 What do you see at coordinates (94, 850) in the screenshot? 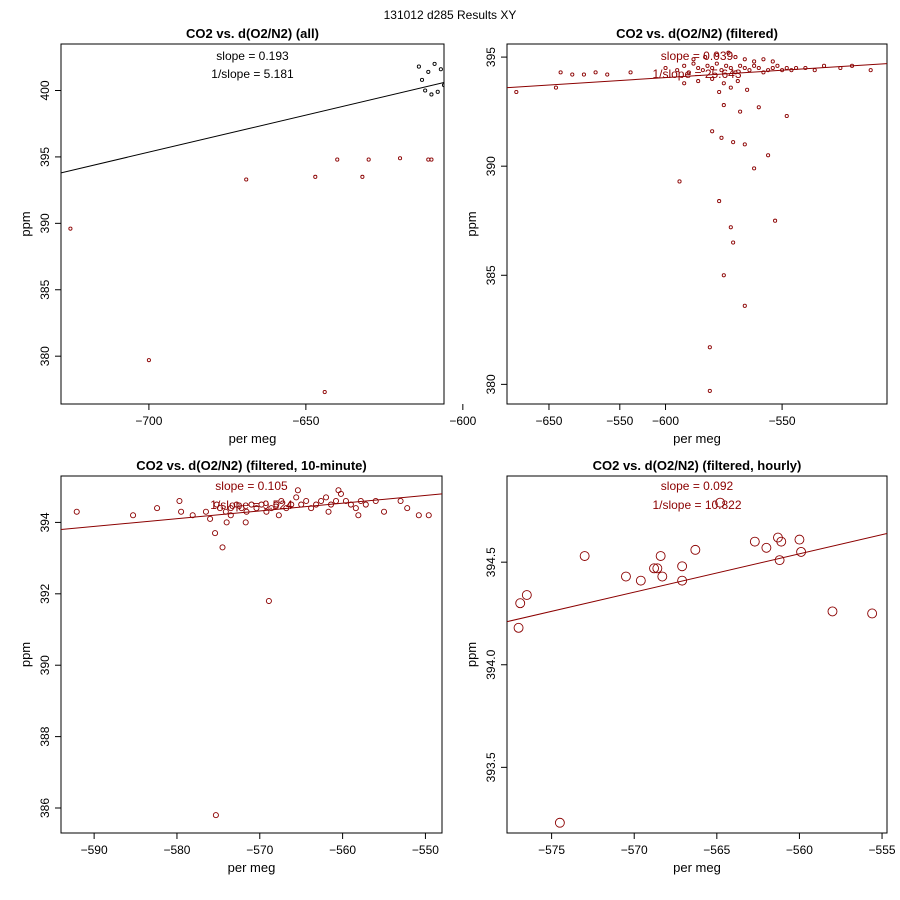
I see `x-tick-label: −590` at bounding box center [94, 850].